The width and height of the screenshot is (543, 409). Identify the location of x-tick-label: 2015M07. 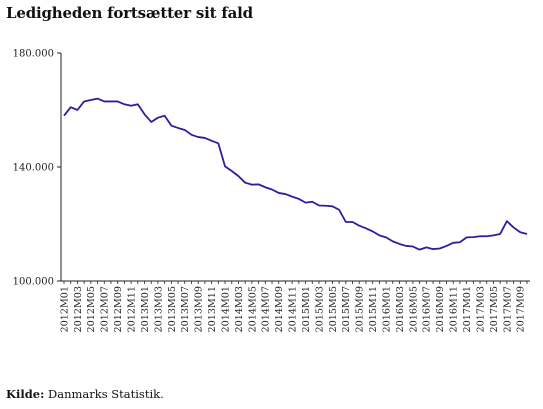
(346, 309).